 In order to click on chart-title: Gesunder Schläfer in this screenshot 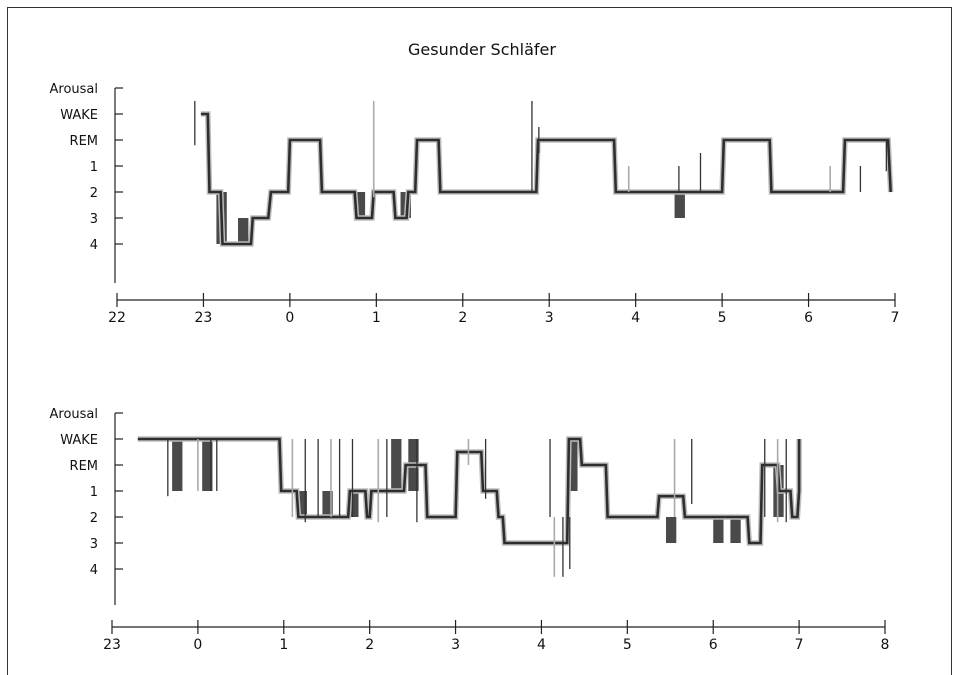, I will do `click(482, 49)`.